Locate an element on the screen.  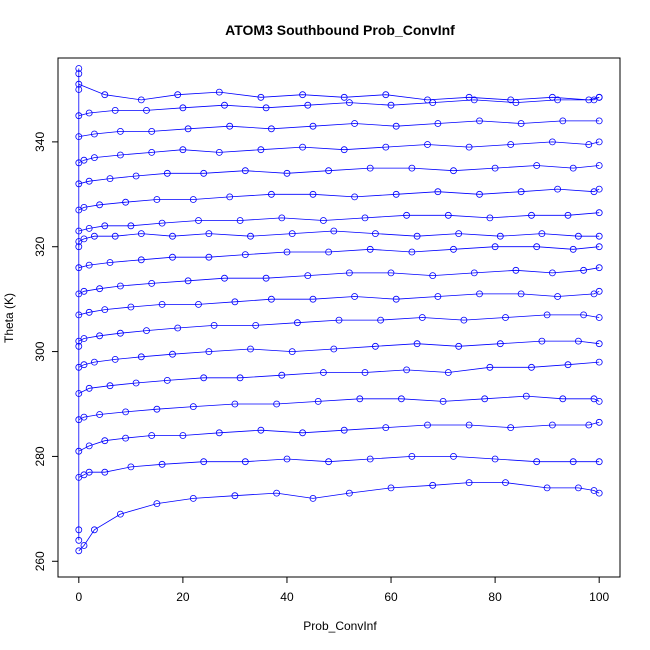
x-axis: 0 20 40 60 80 100 is located at coordinates (342, 590).